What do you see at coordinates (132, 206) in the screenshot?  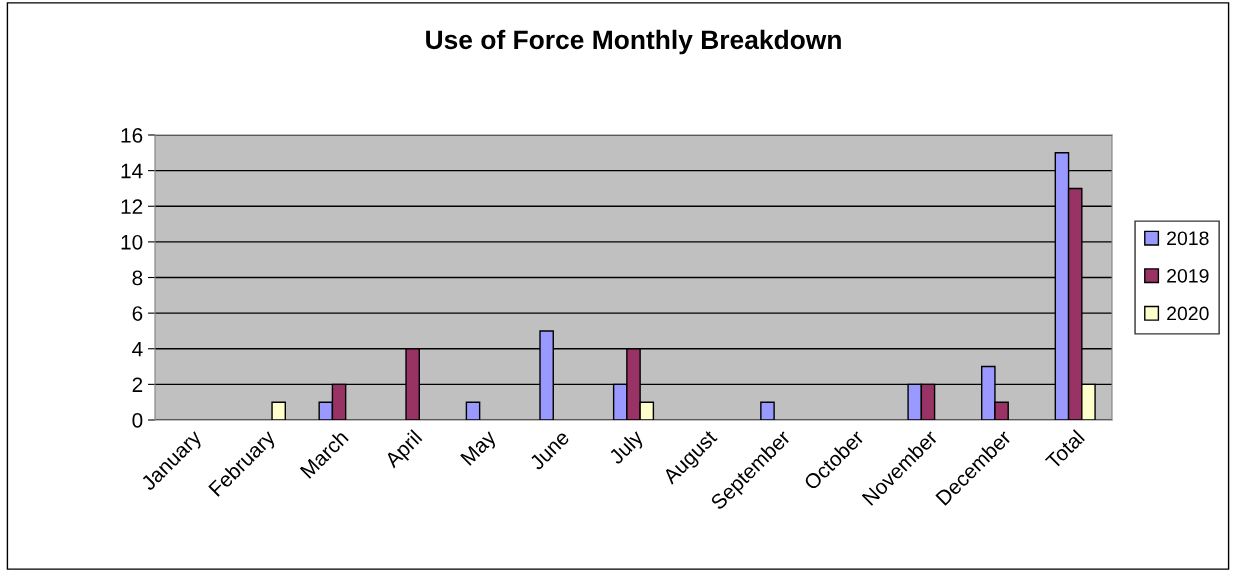 I see `y-tick-label: 12` at bounding box center [132, 206].